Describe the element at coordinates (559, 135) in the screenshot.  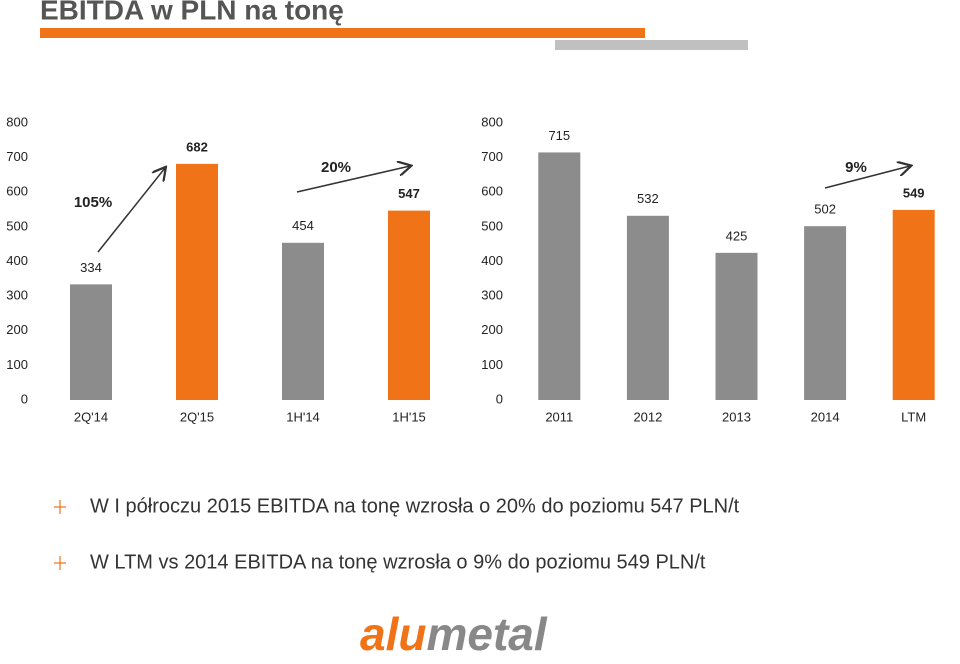
I see `value-label: 715` at that location.